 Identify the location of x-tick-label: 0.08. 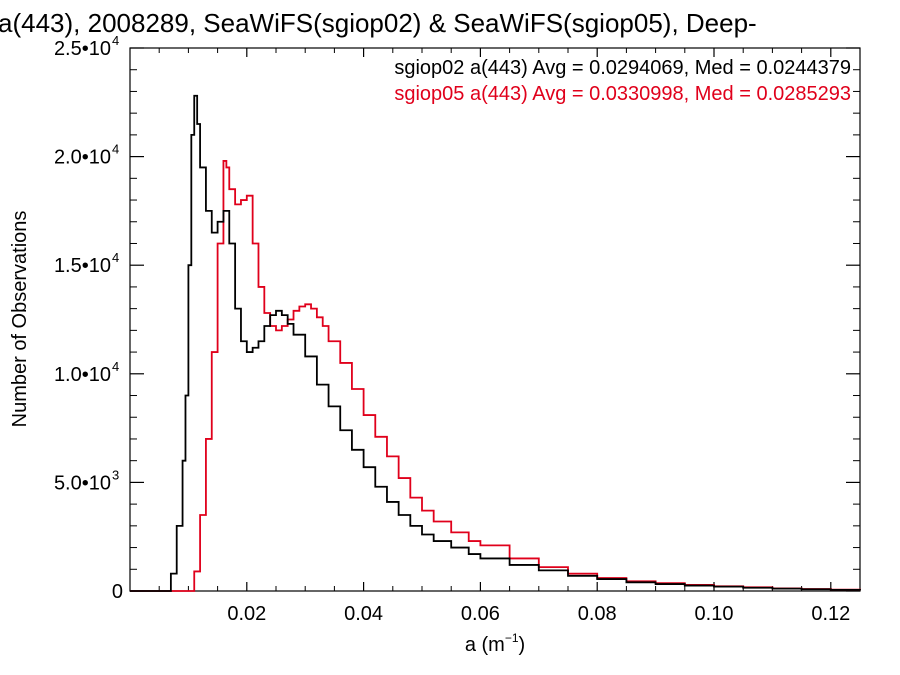
(597, 614).